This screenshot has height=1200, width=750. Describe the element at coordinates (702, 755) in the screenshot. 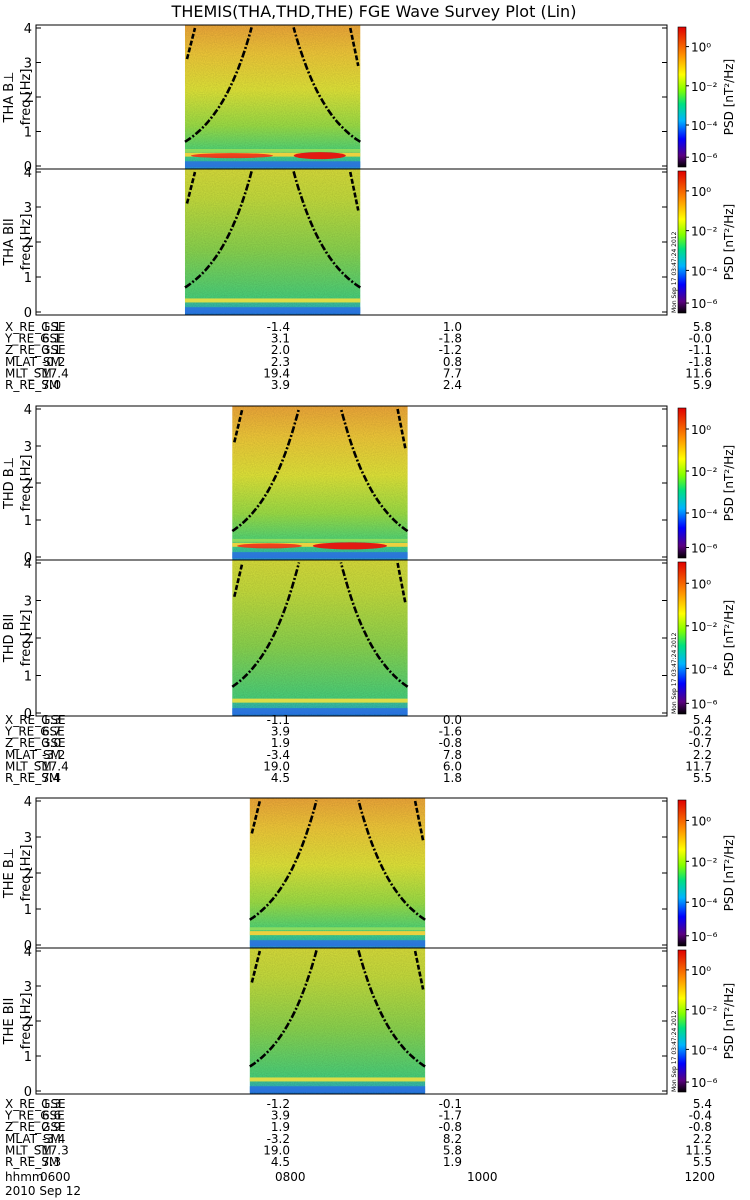

I see `ephemeris-value: 2.2` at that location.